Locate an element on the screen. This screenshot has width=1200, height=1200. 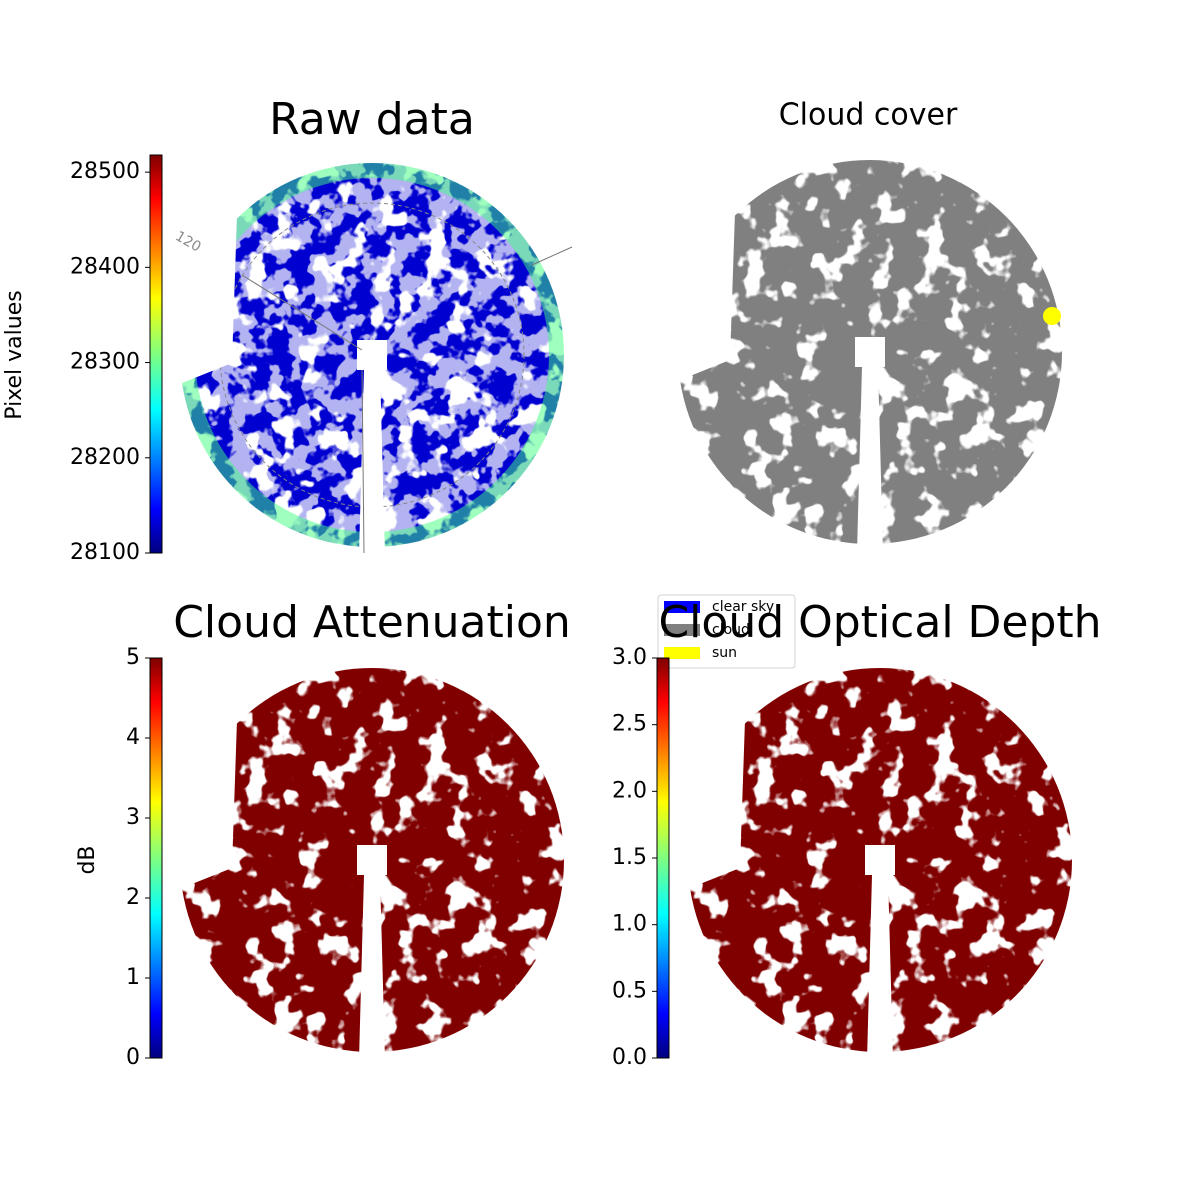
colorbar-label: Pixel values is located at coordinates (14, 354).